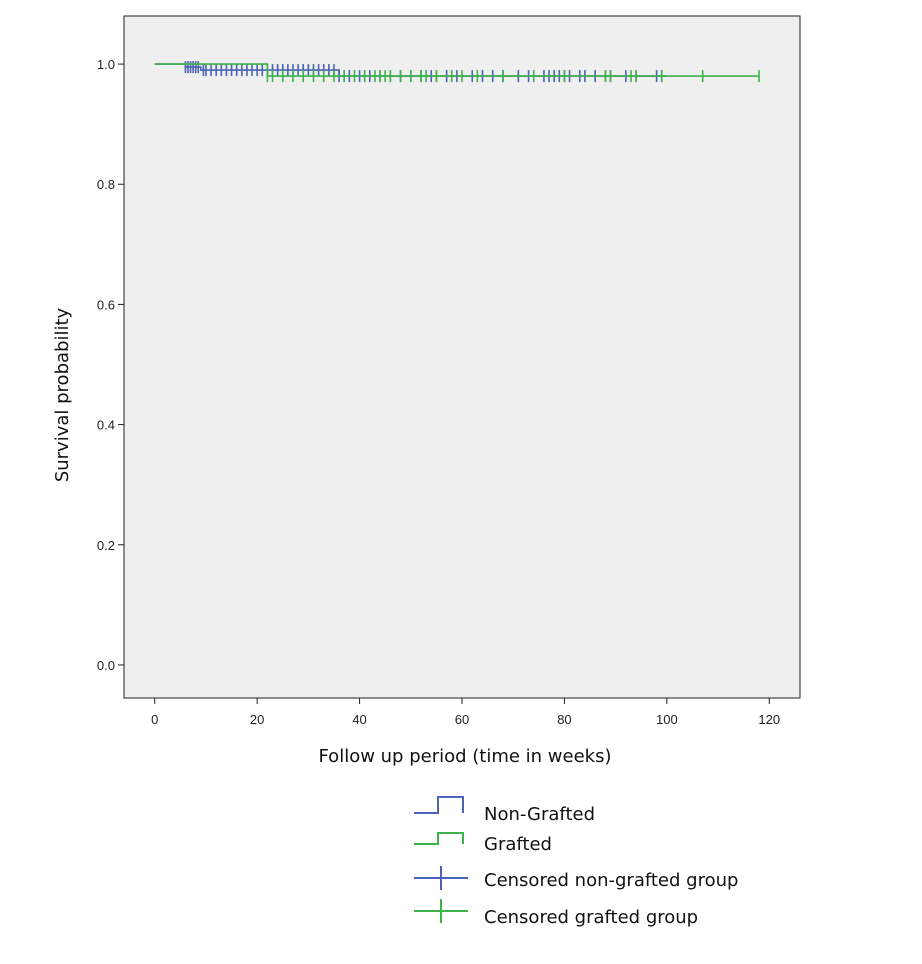 This screenshot has height=964, width=922. What do you see at coordinates (591, 917) in the screenshot?
I see `legend-label-censored-grafted: Censored grafted group` at bounding box center [591, 917].